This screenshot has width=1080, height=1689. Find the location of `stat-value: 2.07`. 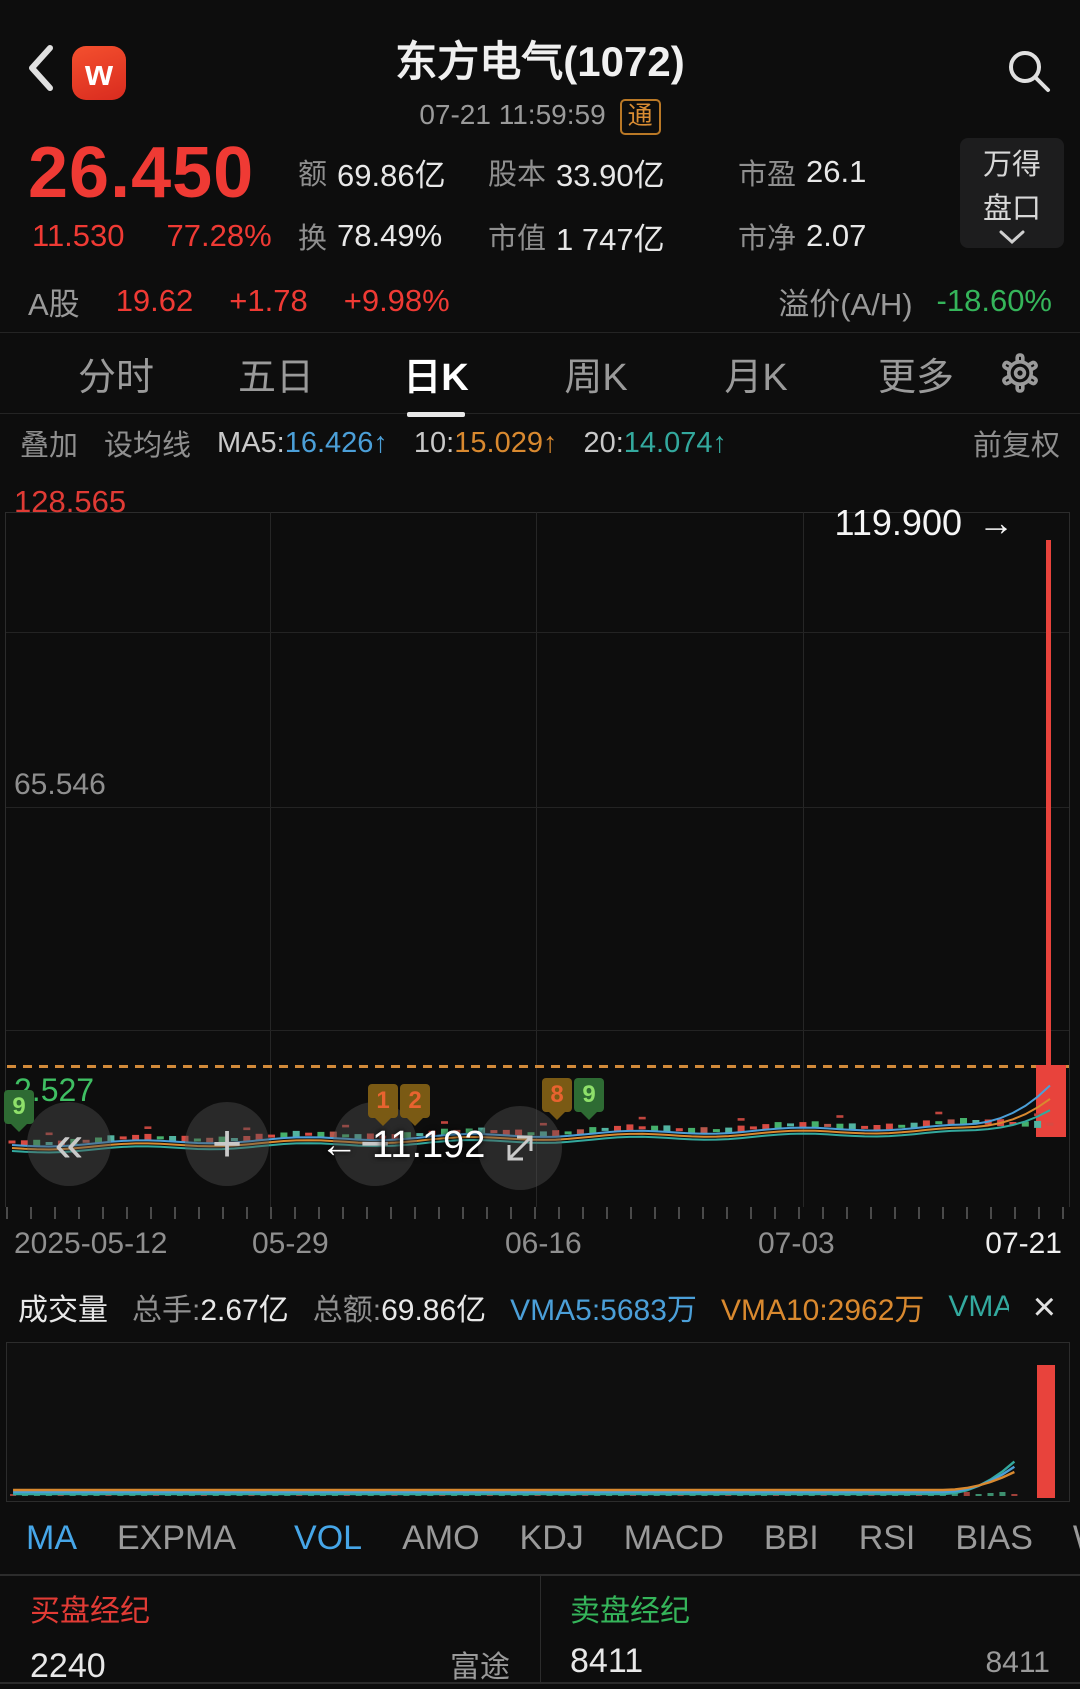

stat-value: 2.07 is located at coordinates (836, 235).